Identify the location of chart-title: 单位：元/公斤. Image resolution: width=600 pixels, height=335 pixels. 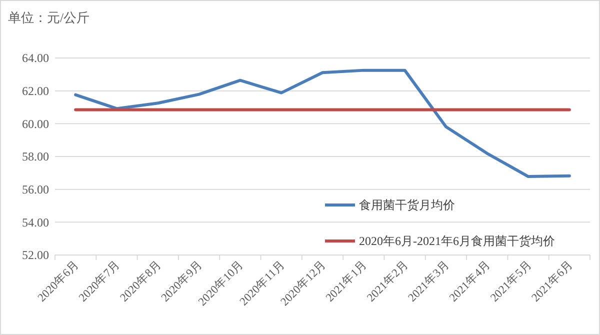
(49, 17).